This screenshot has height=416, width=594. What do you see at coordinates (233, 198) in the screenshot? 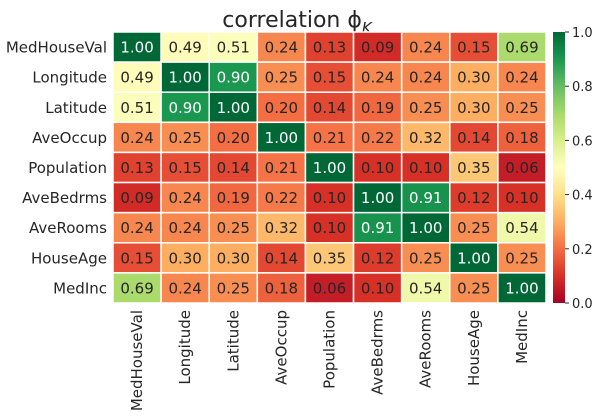
I see `heatmap-cell-value: 0.19` at bounding box center [233, 198].